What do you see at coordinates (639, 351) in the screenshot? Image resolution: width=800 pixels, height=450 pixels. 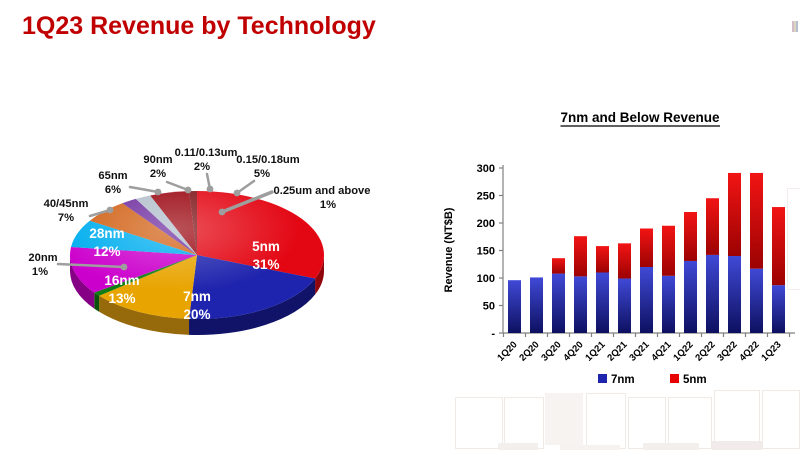 I see `x-tick-label-3q21: 3Q21` at bounding box center [639, 351].